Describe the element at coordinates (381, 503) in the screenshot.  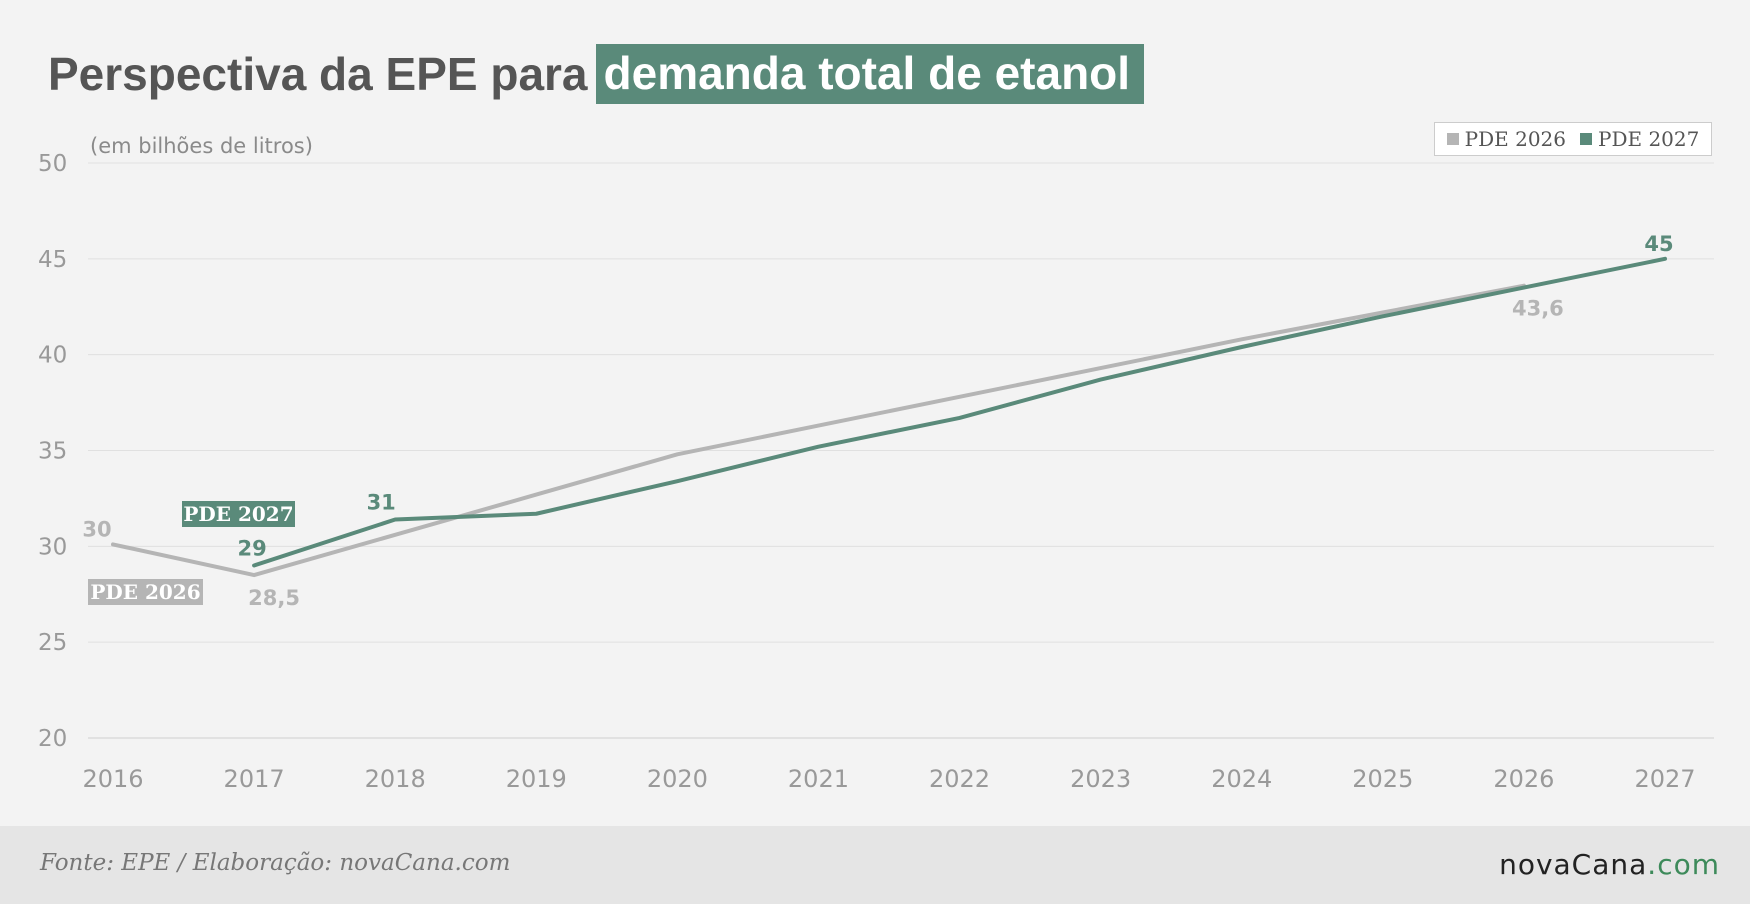
I see `data-label-pde-2027-2018: 31` at that location.